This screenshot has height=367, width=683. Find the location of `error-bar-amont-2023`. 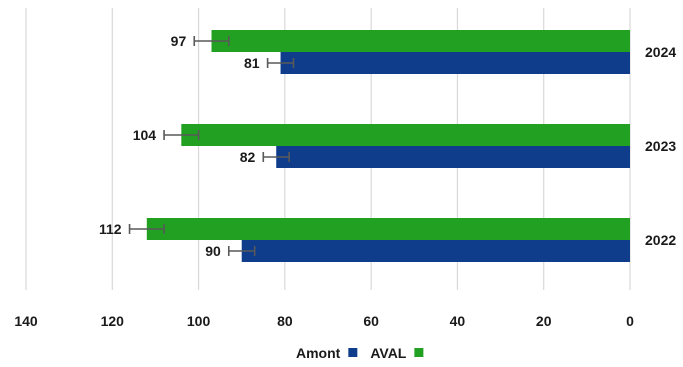

error-bar-amont-2023 is located at coordinates (276, 157).